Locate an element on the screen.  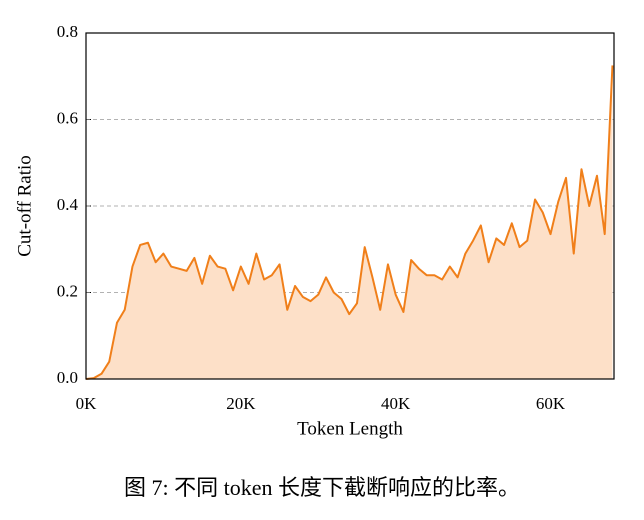
caption: 图 7: 不同 token 长度下截断响应的比率。 is located at coordinates (322, 487).